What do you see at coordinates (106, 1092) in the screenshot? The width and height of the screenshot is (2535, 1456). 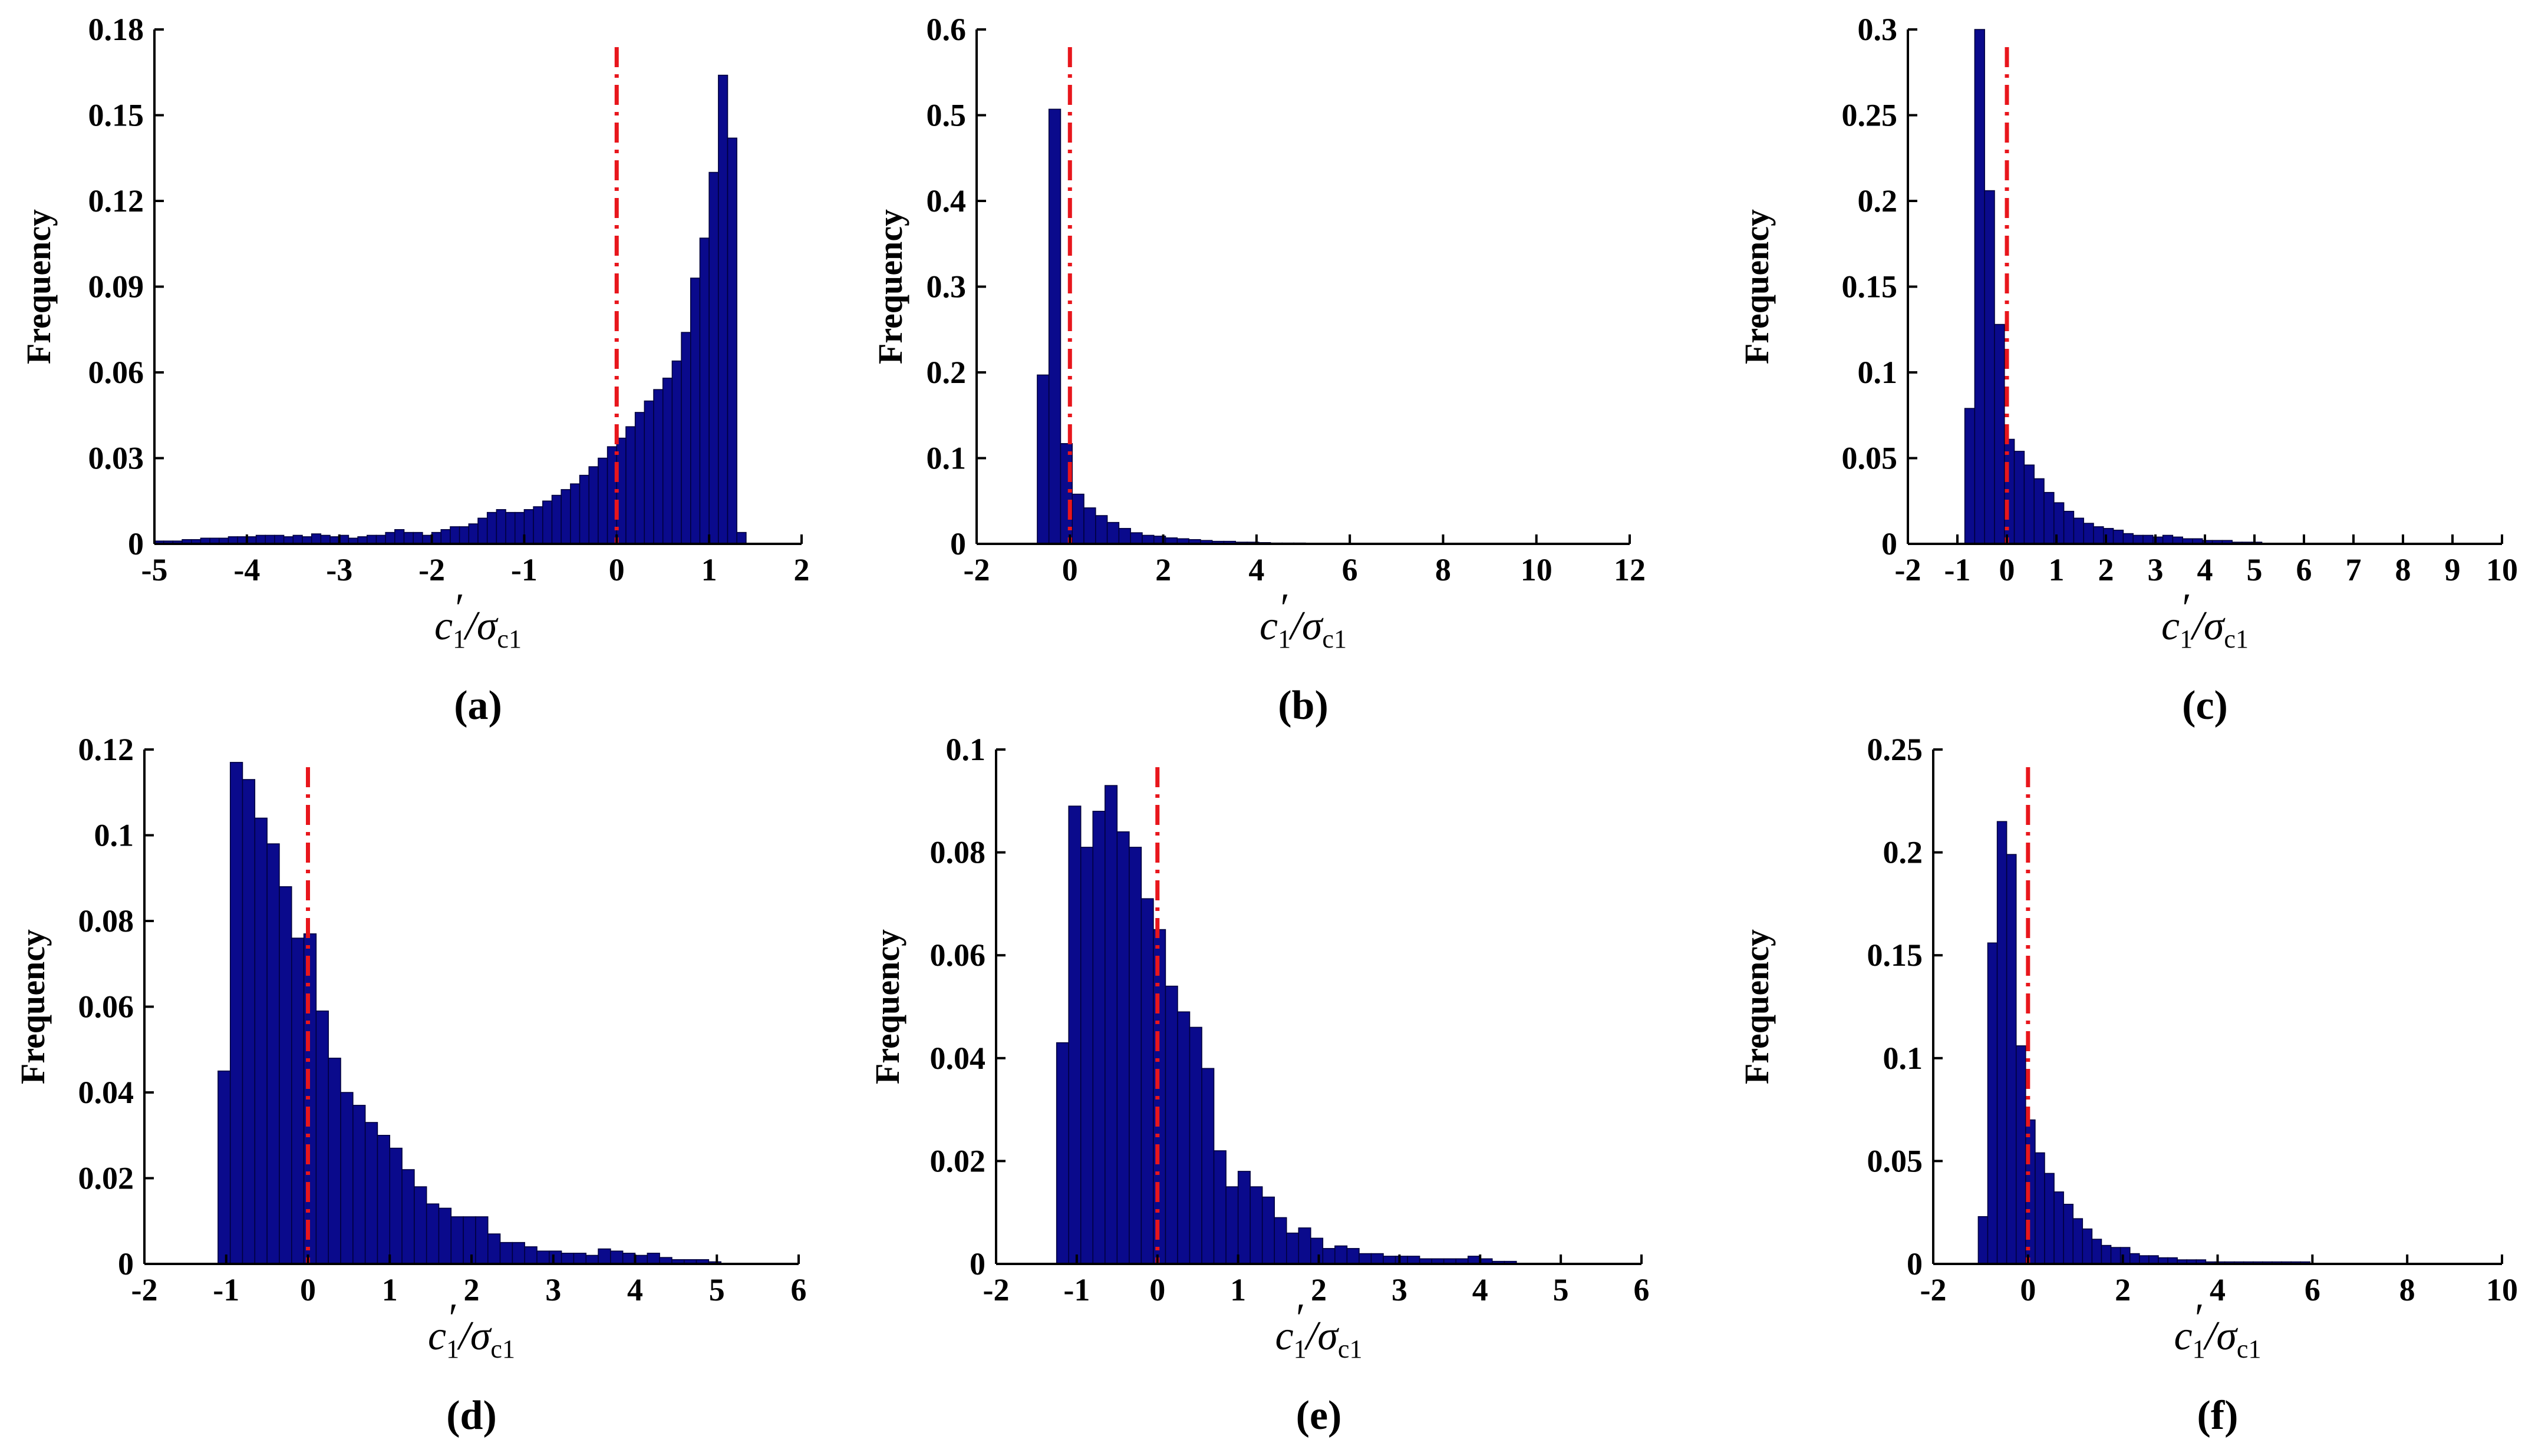 I see `y-tick-label: 0.04` at bounding box center [106, 1092].